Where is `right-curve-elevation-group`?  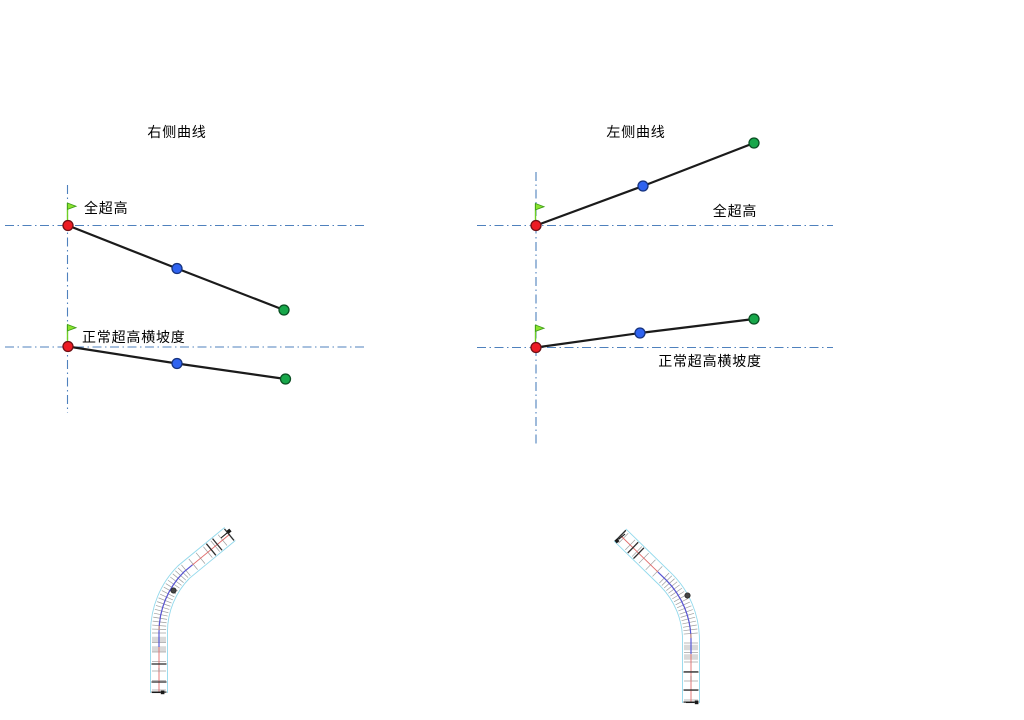 right-curve-elevation-group is located at coordinates (185, 299).